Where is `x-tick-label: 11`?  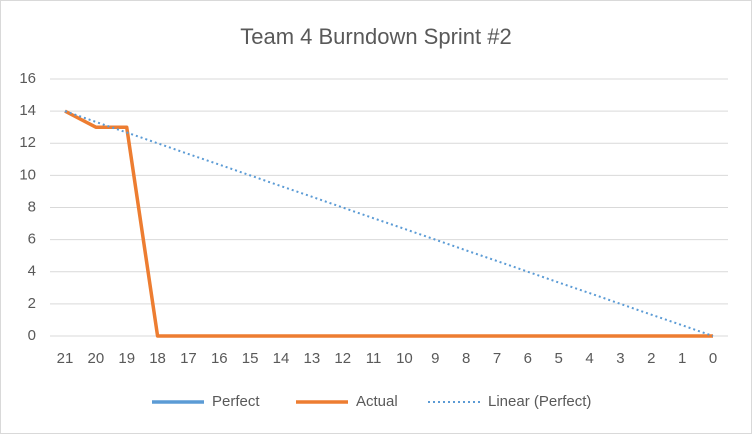
x-tick-label: 11 is located at coordinates (374, 358).